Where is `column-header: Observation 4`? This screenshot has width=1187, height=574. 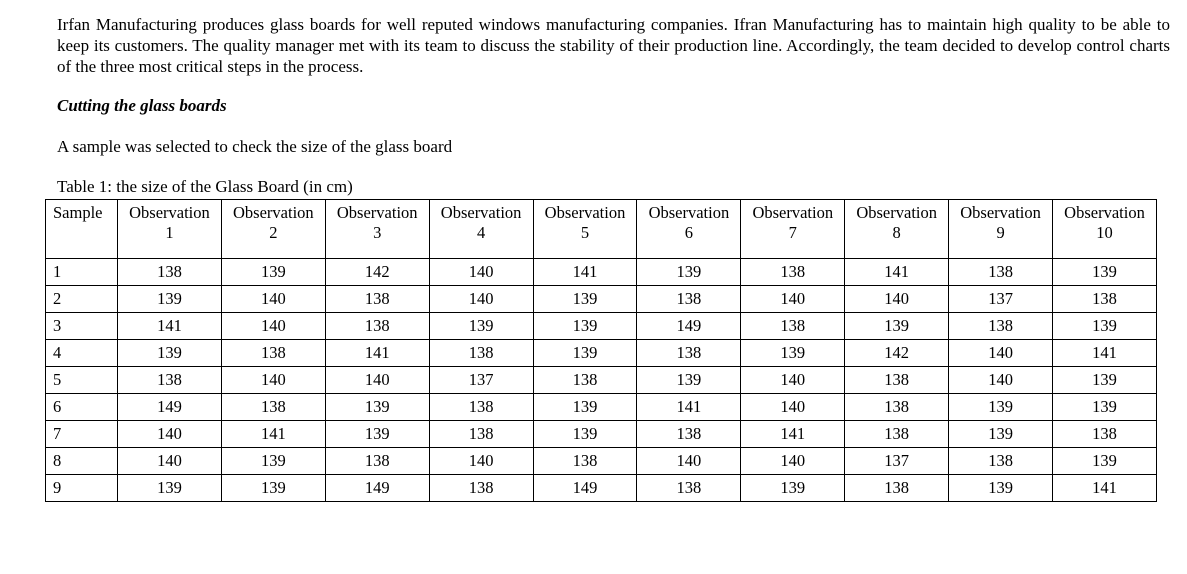 column-header: Observation 4 is located at coordinates (481, 229).